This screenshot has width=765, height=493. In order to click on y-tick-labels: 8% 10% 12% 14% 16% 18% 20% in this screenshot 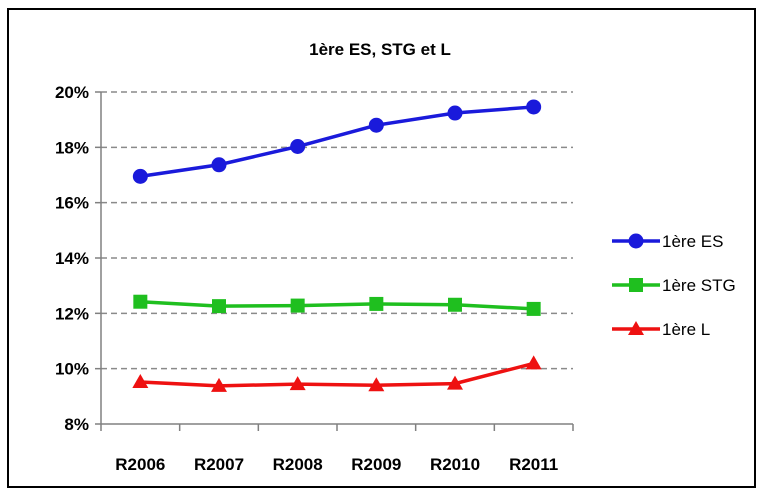, I will do `click(72, 258)`.